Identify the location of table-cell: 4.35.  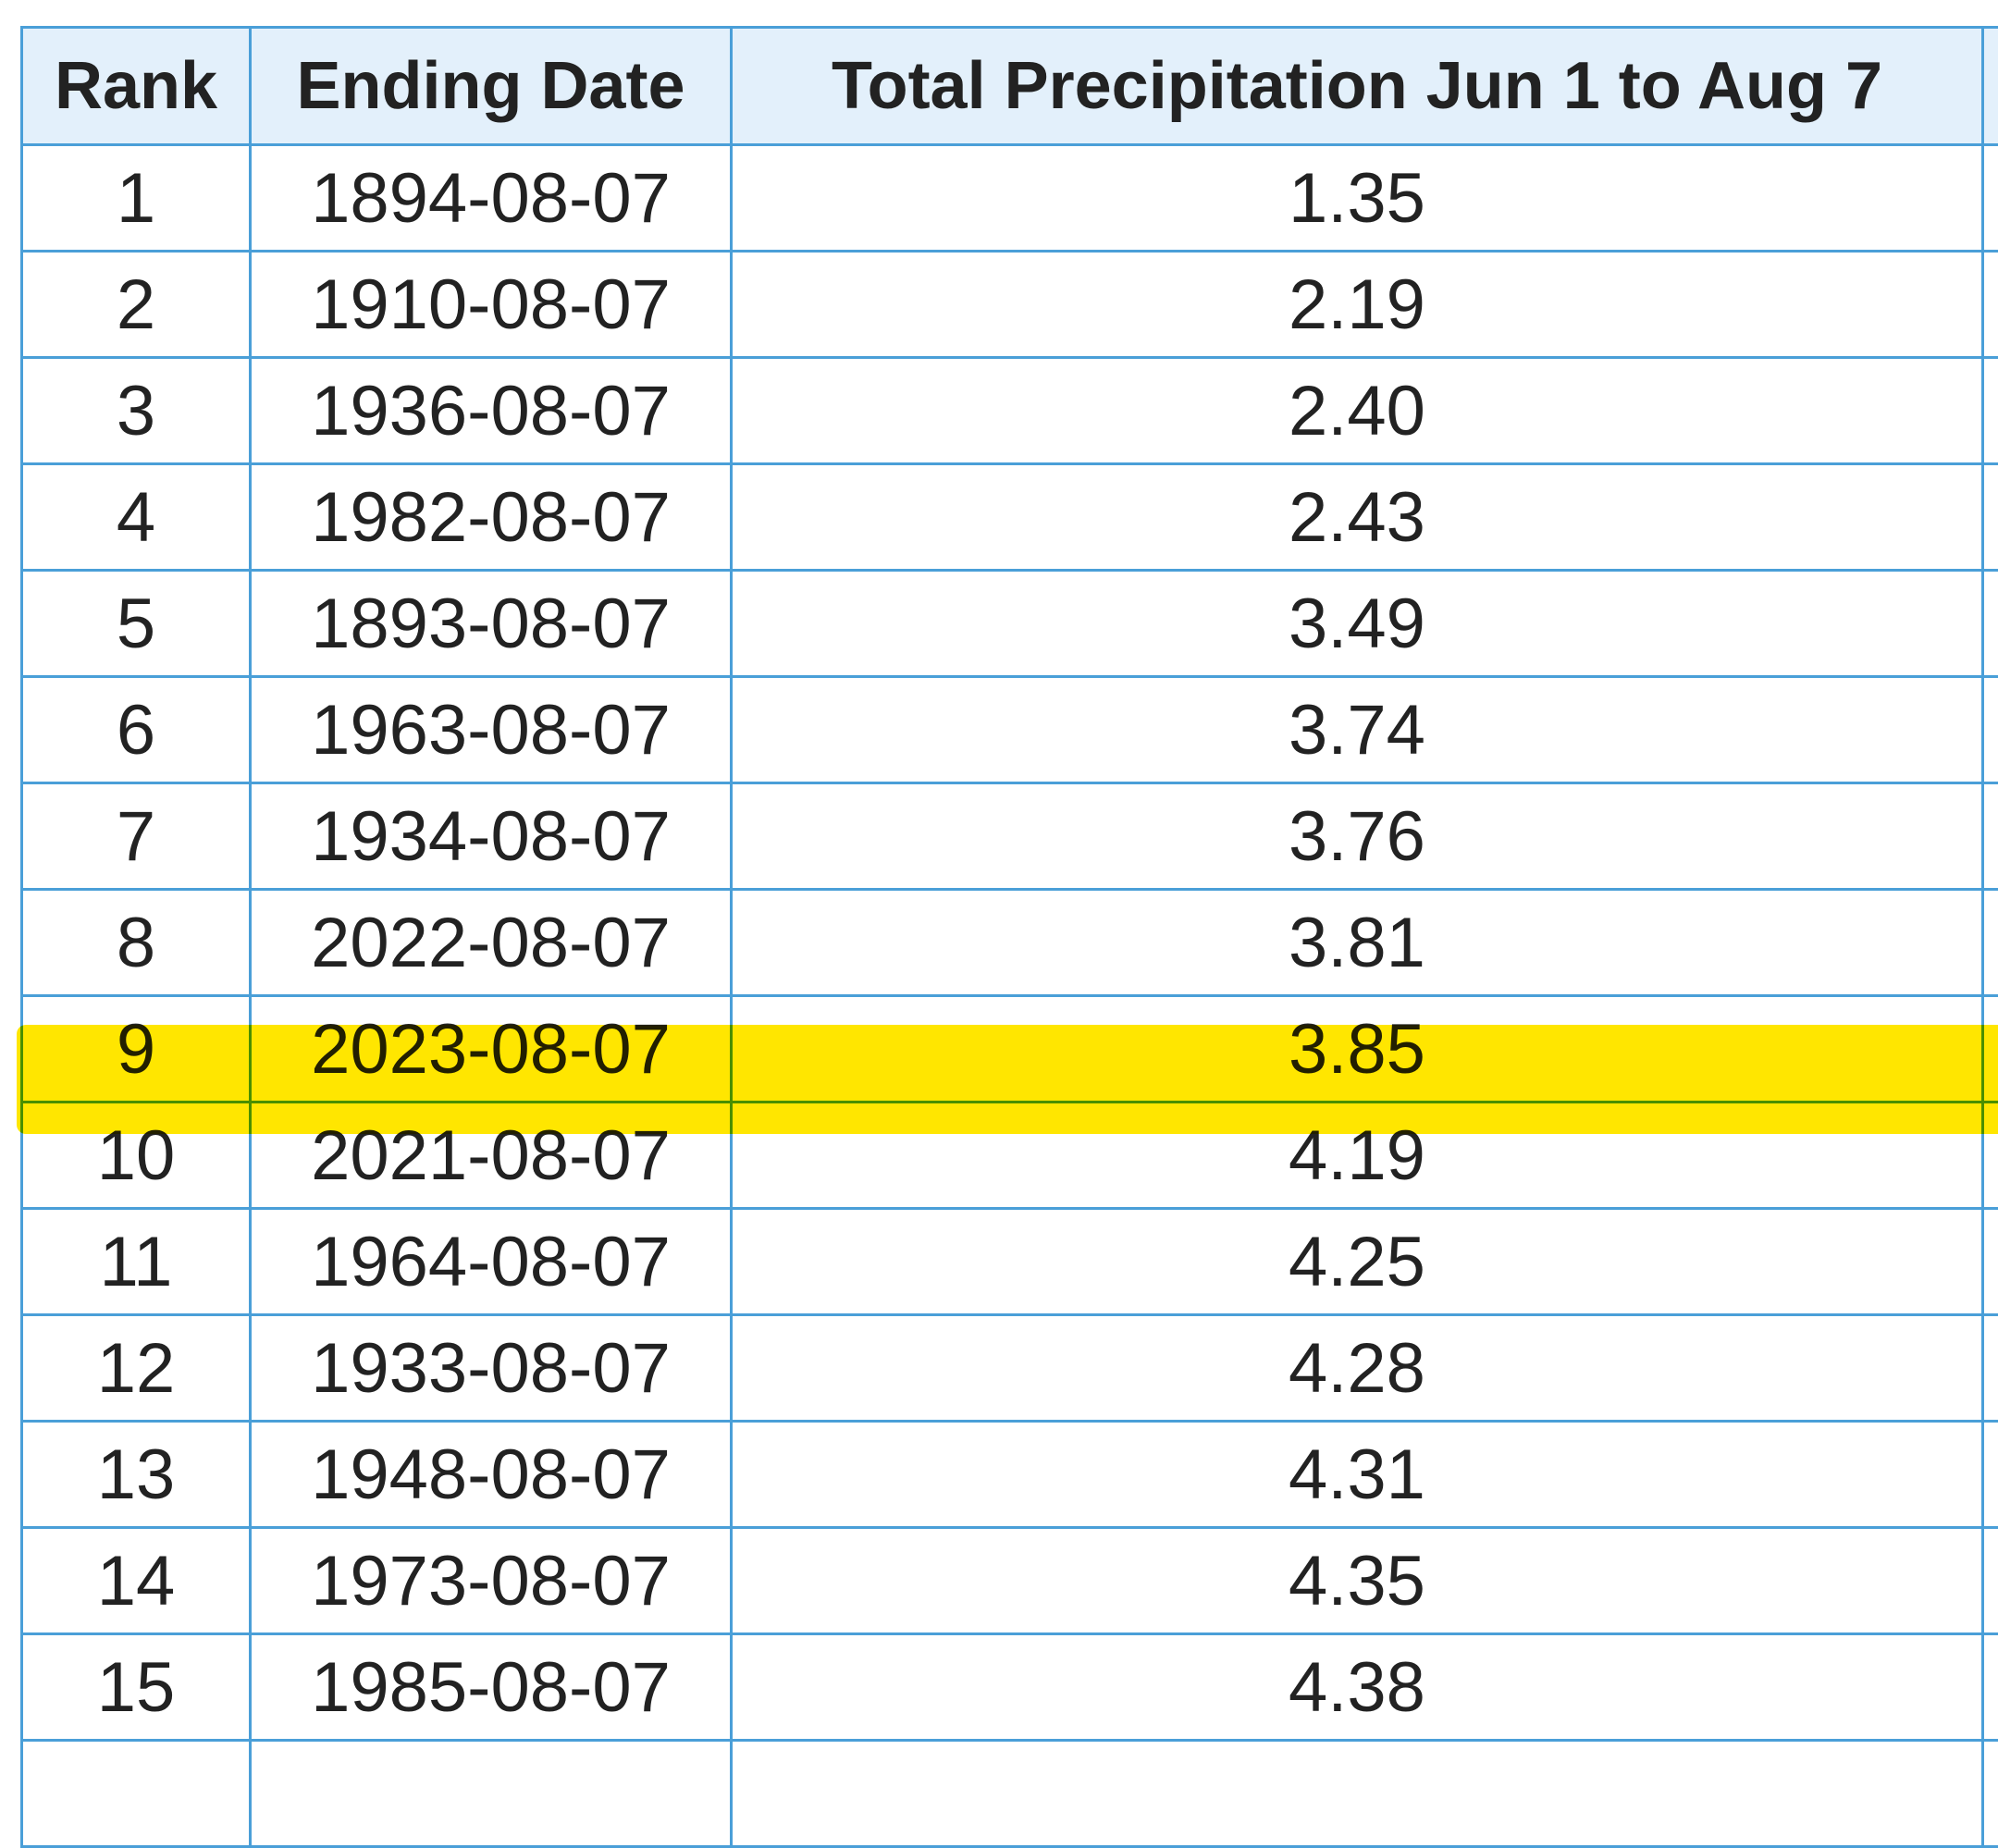
(1358, 1581).